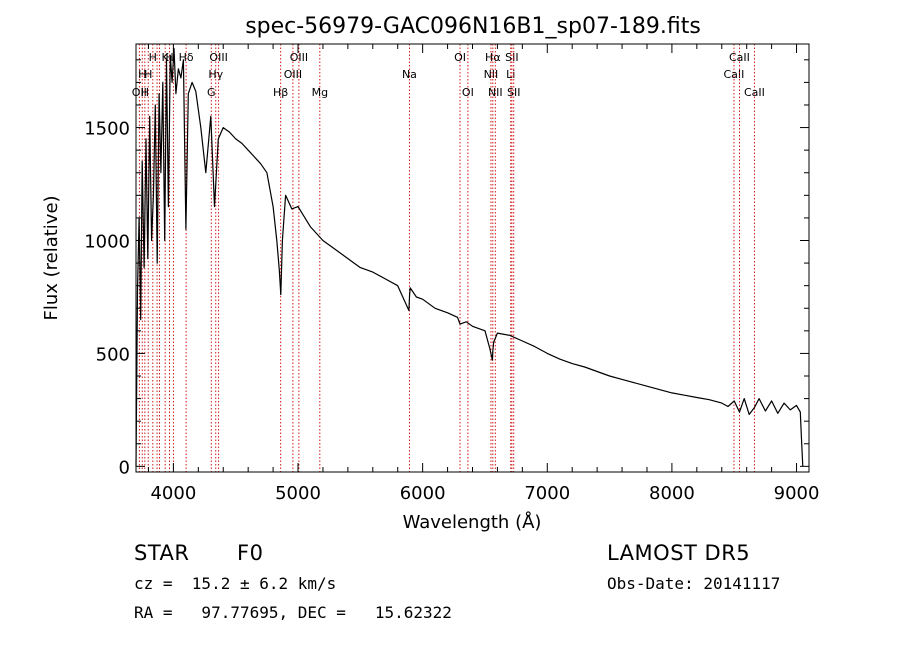  What do you see at coordinates (298, 493) in the screenshot?
I see `x-tick-label: 5000` at bounding box center [298, 493].